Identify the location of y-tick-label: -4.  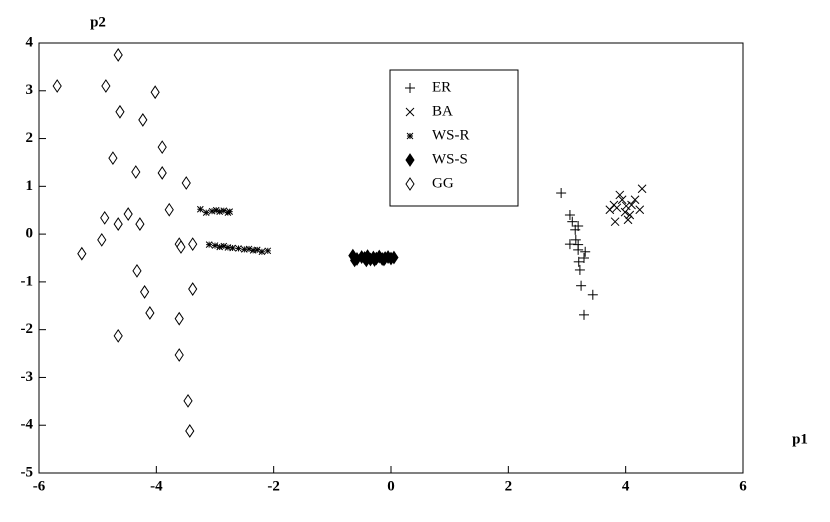
(27, 425).